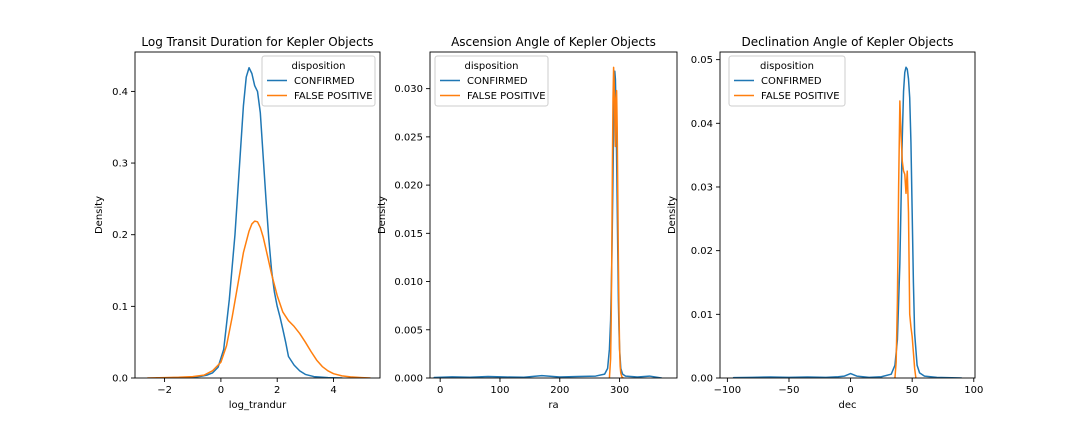  I want to click on y-tick-label: 0.02, so click(702, 251).